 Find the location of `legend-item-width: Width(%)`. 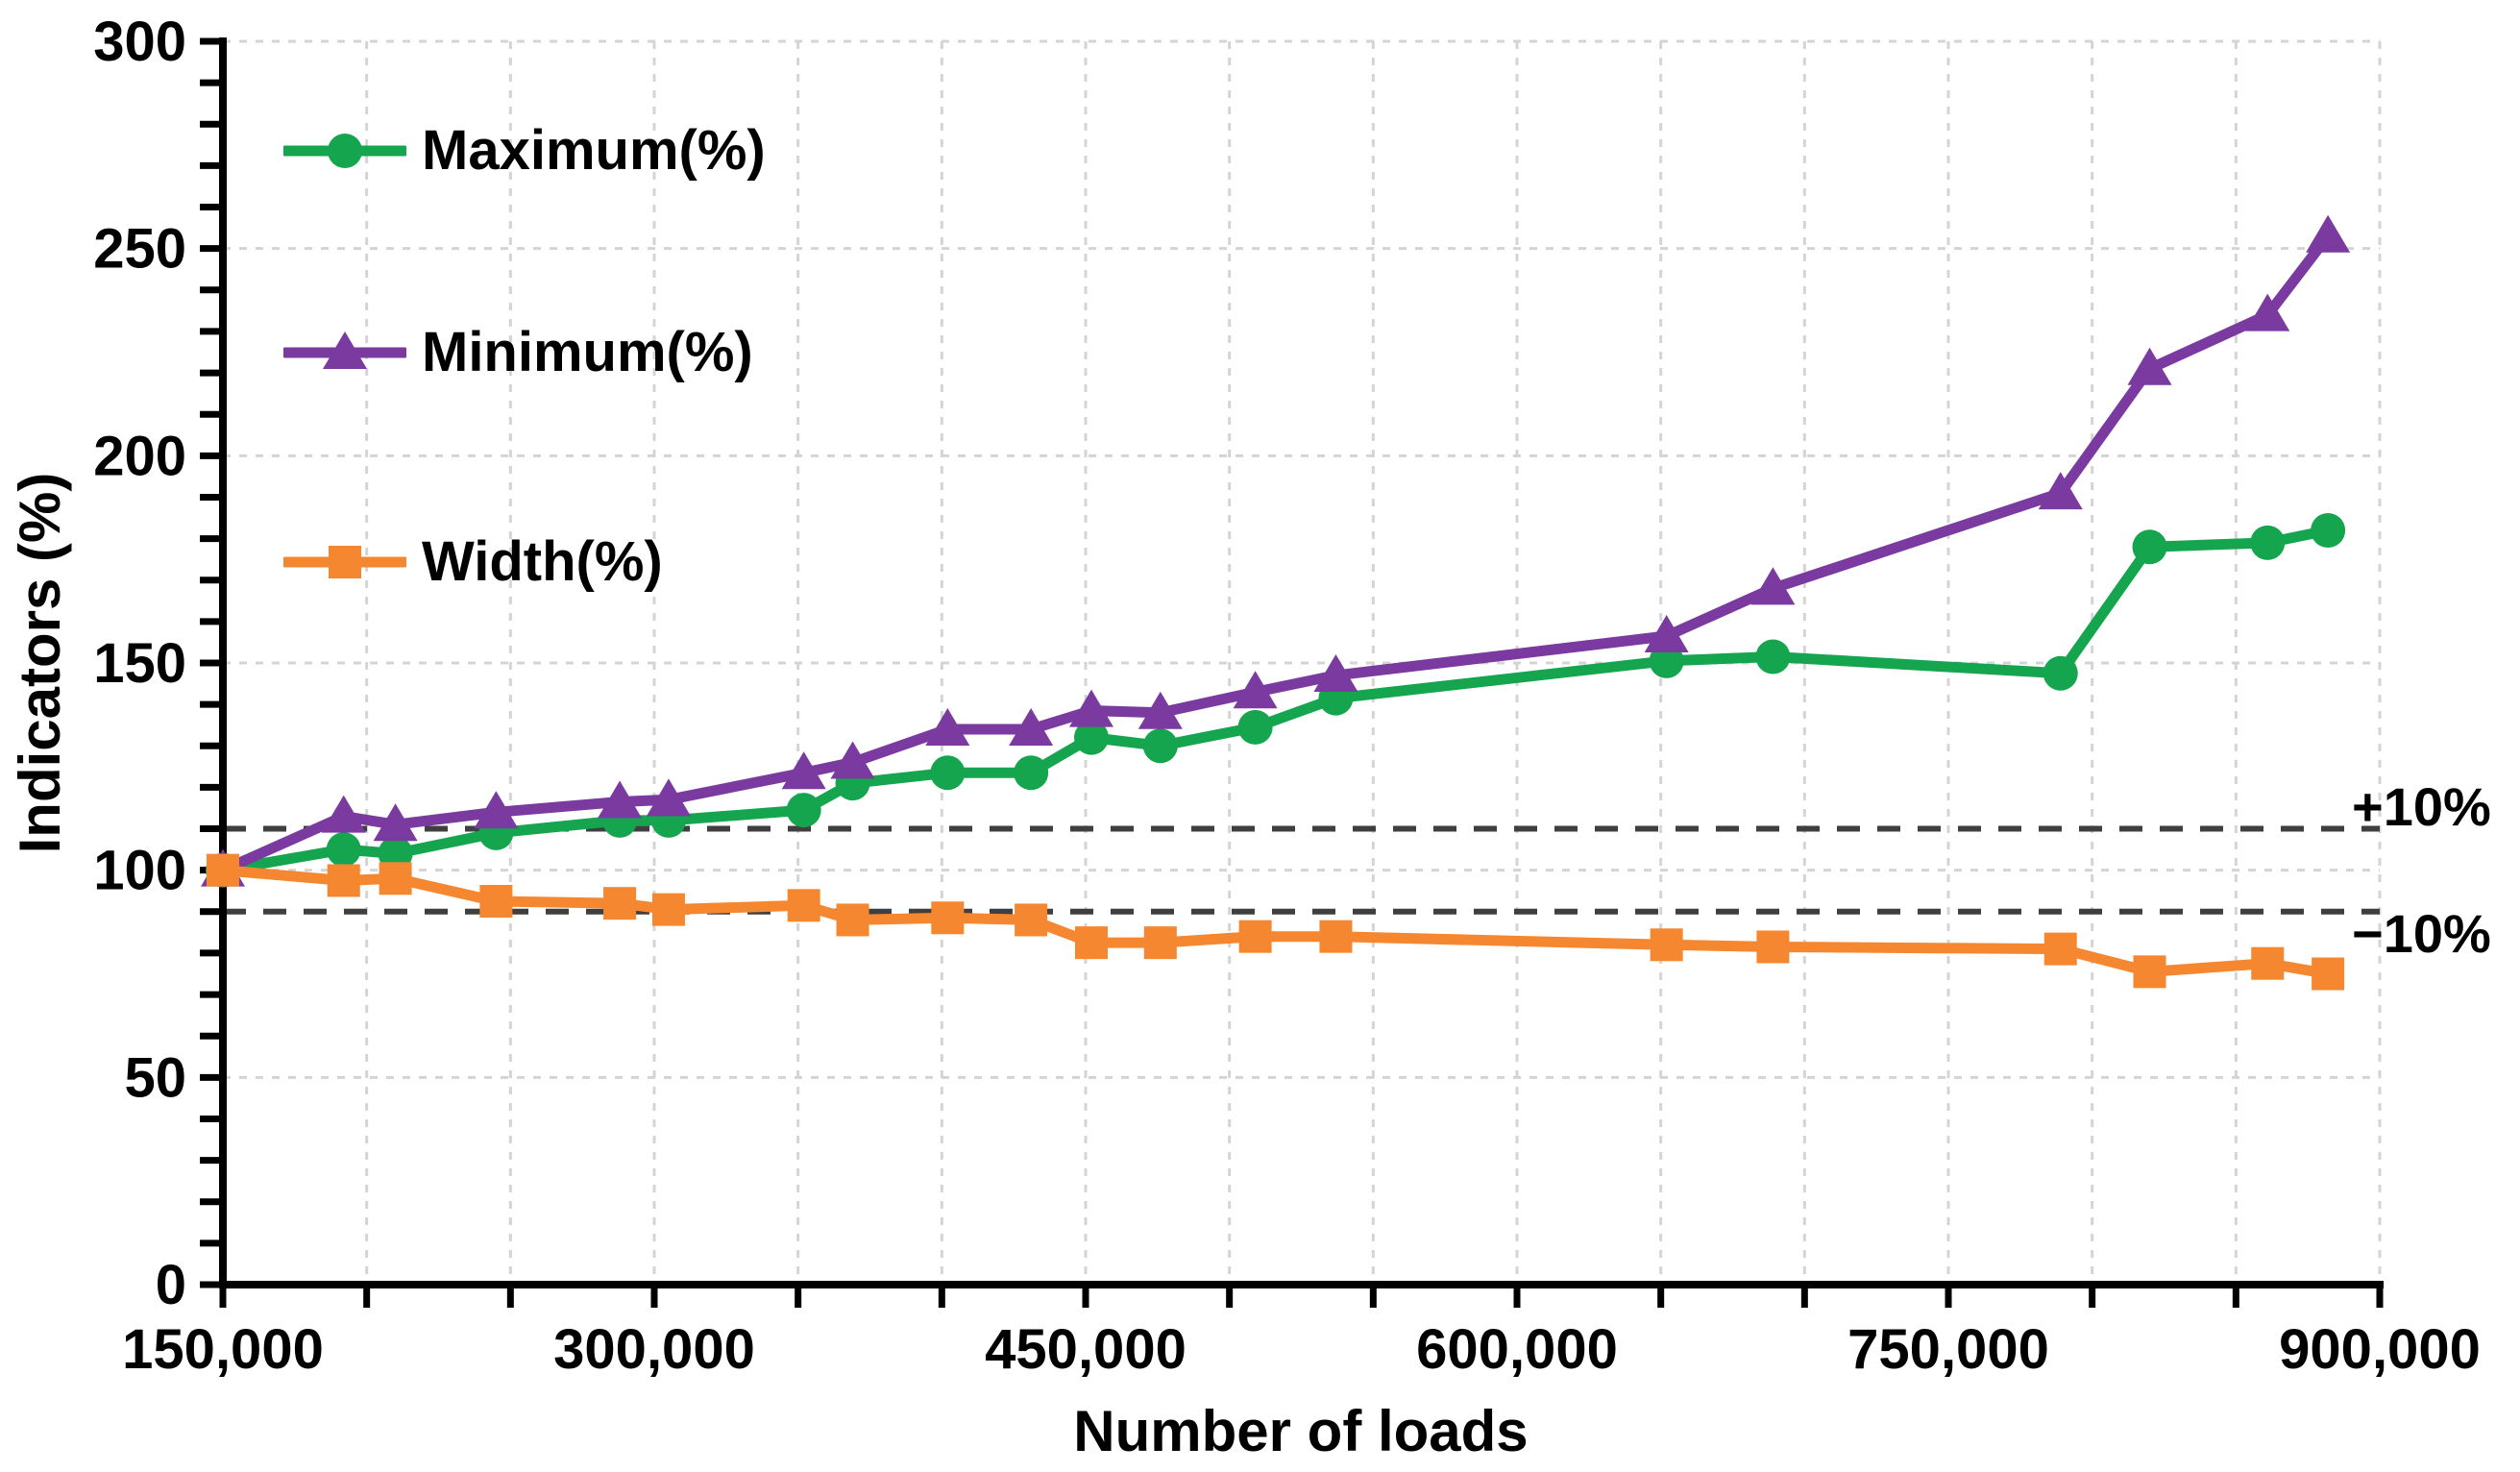

legend-item-width: Width(%) is located at coordinates (473, 562).